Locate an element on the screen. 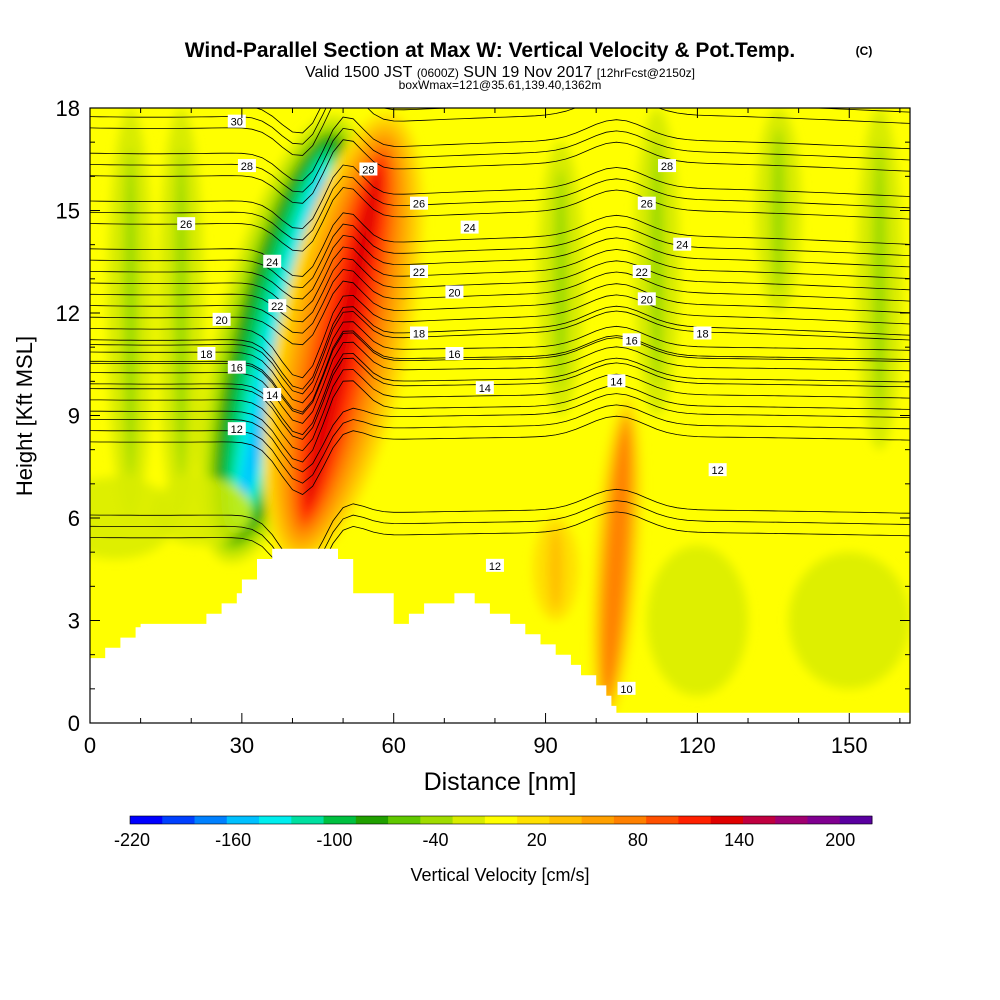 This screenshot has height=1000, width=1000. contour-label: 28 is located at coordinates (368, 171).